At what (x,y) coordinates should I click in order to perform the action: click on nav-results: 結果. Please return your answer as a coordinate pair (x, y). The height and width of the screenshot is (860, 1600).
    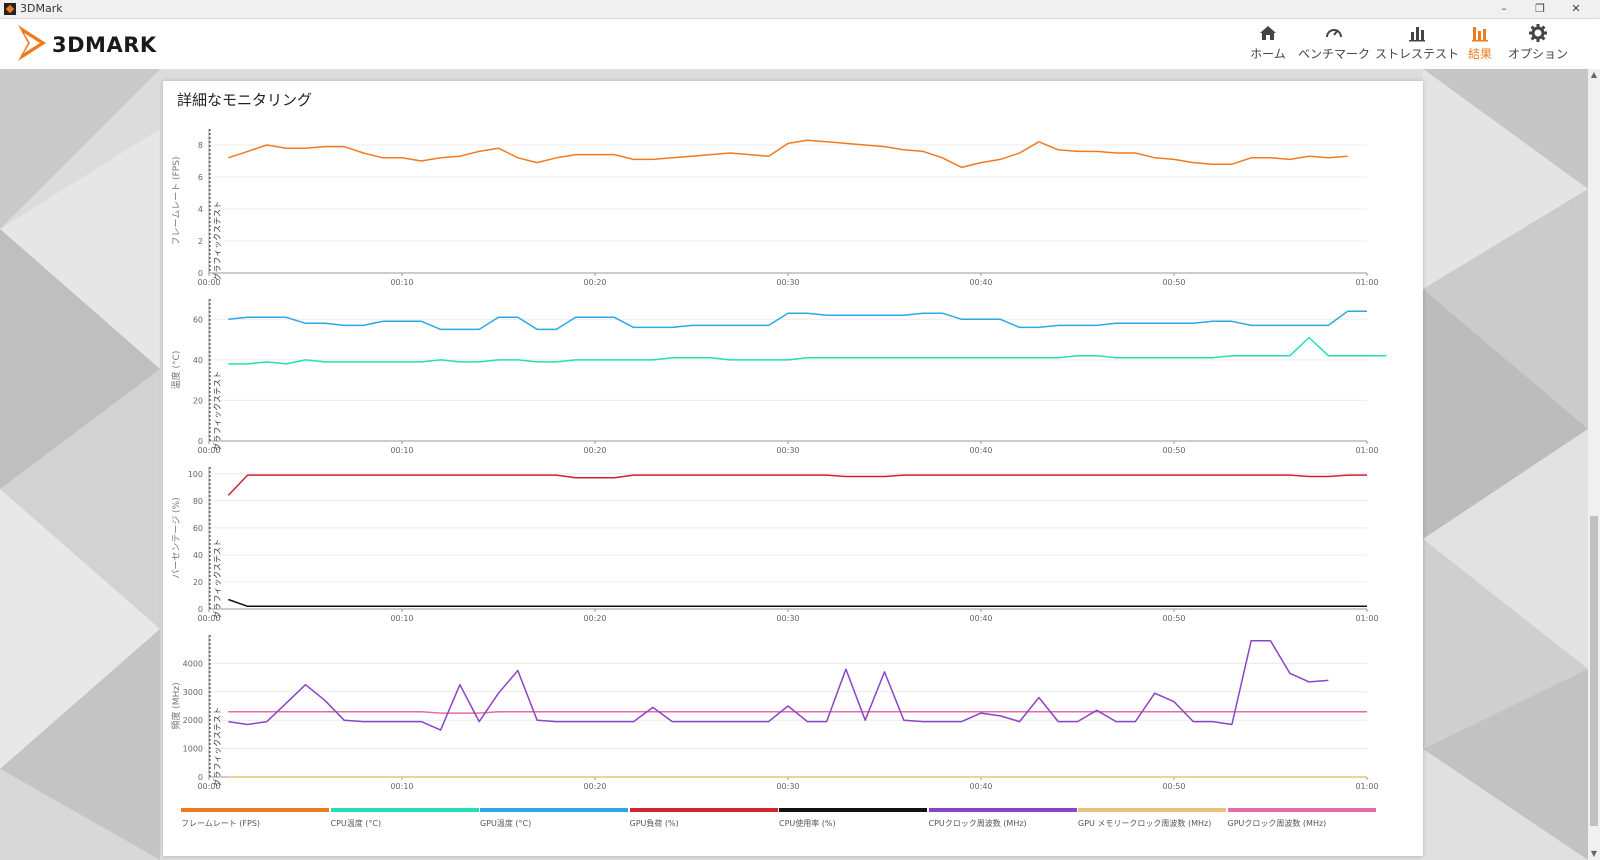
    Looking at the image, I should click on (1480, 42).